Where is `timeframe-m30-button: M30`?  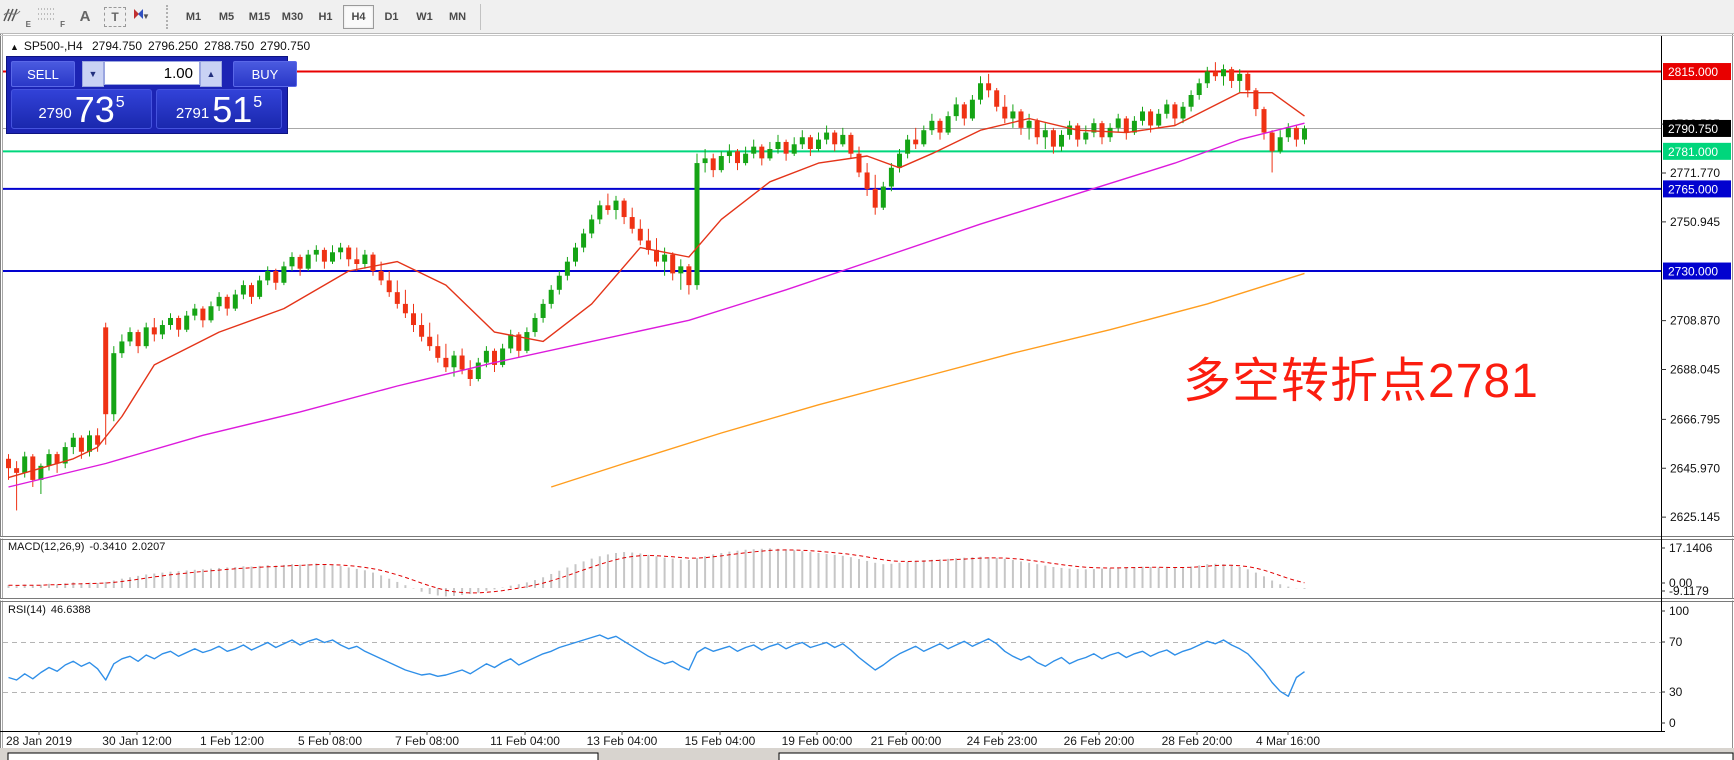
timeframe-m30-button: M30 is located at coordinates (292, 16).